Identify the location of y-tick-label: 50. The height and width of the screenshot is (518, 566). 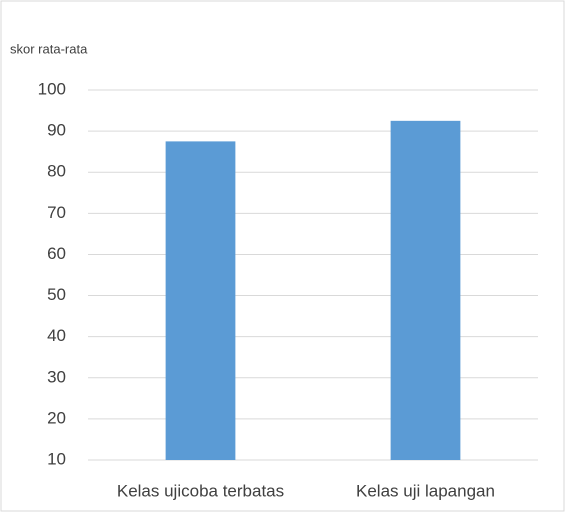
(56, 294).